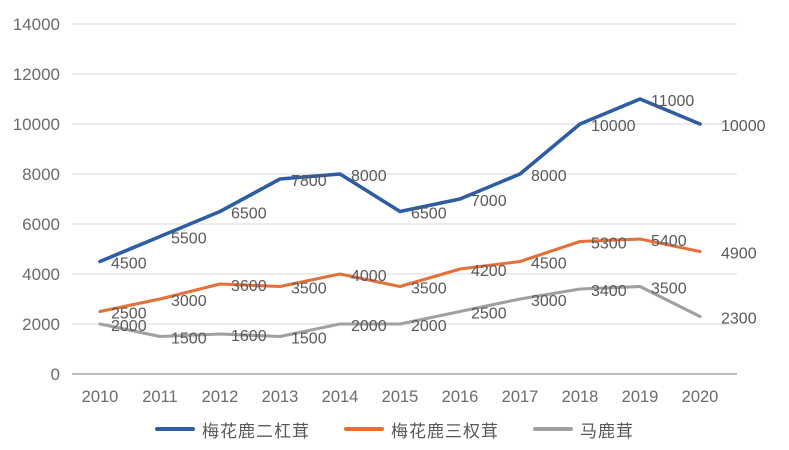 The width and height of the screenshot is (789, 450). Describe the element at coordinates (41, 224) in the screenshot. I see `y-tick-label: 6000` at that location.